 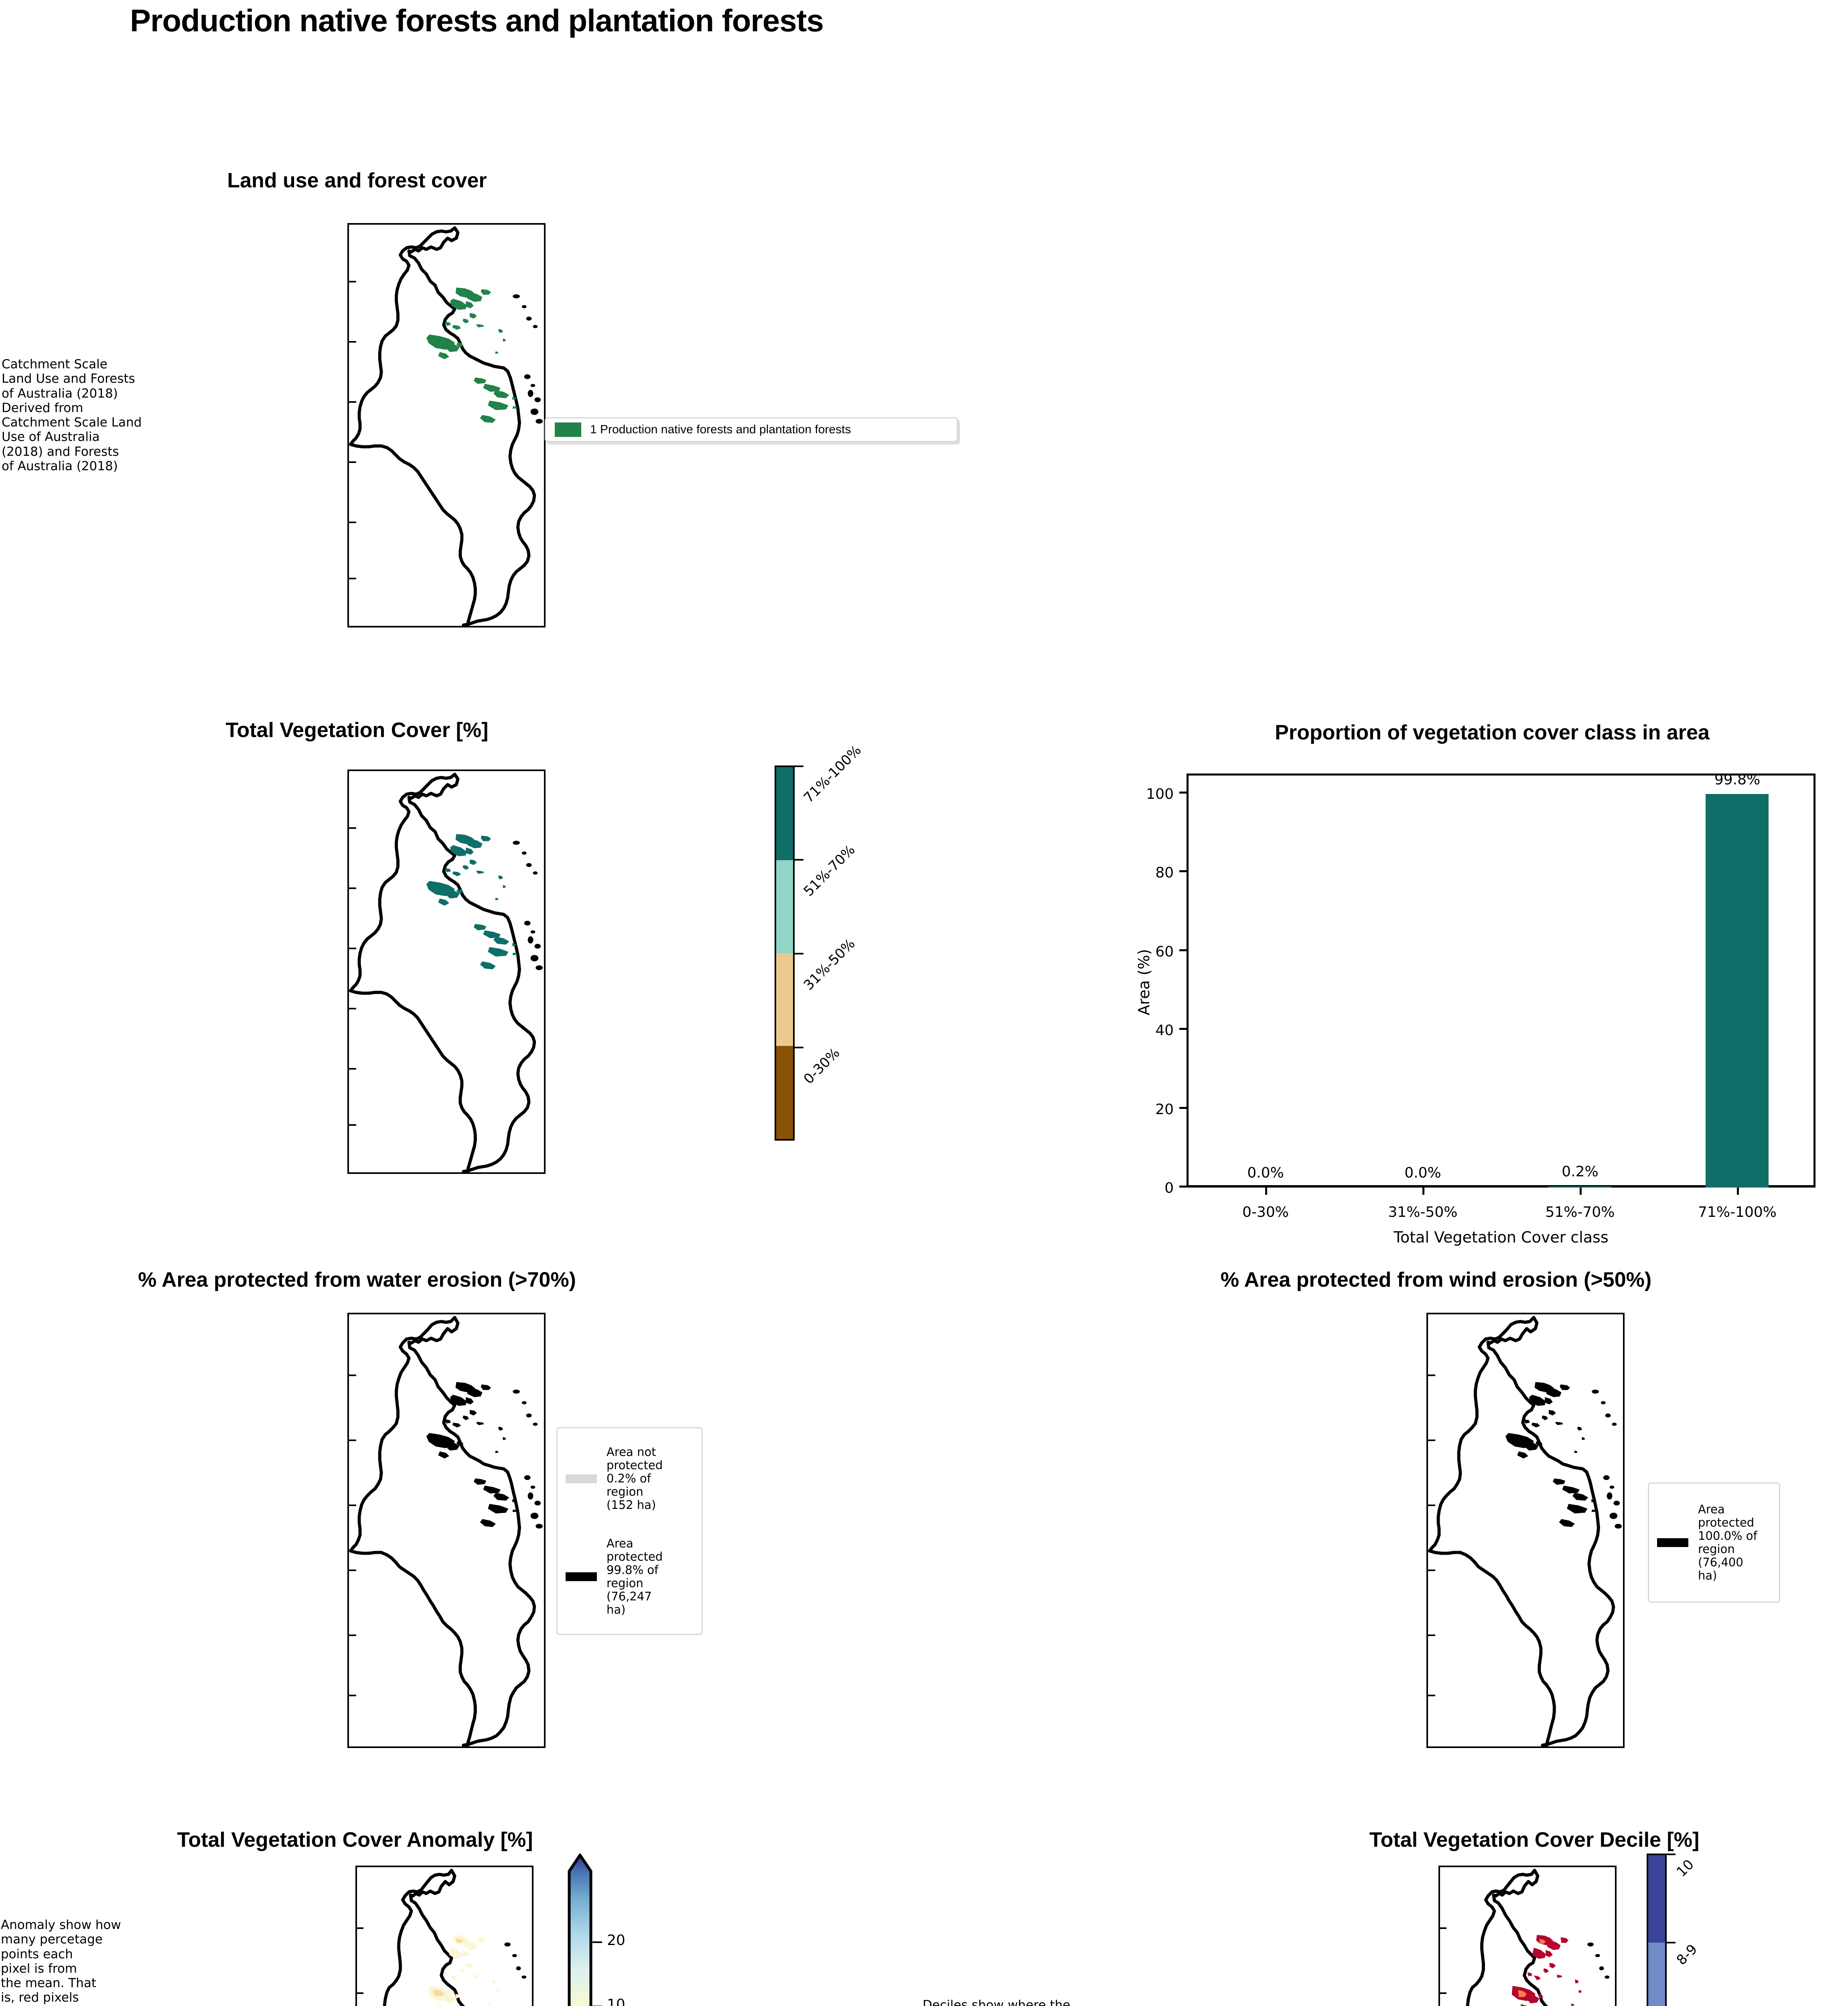 What do you see at coordinates (1265, 1212) in the screenshot?
I see `xtick-0-30: 0-30%` at bounding box center [1265, 1212].